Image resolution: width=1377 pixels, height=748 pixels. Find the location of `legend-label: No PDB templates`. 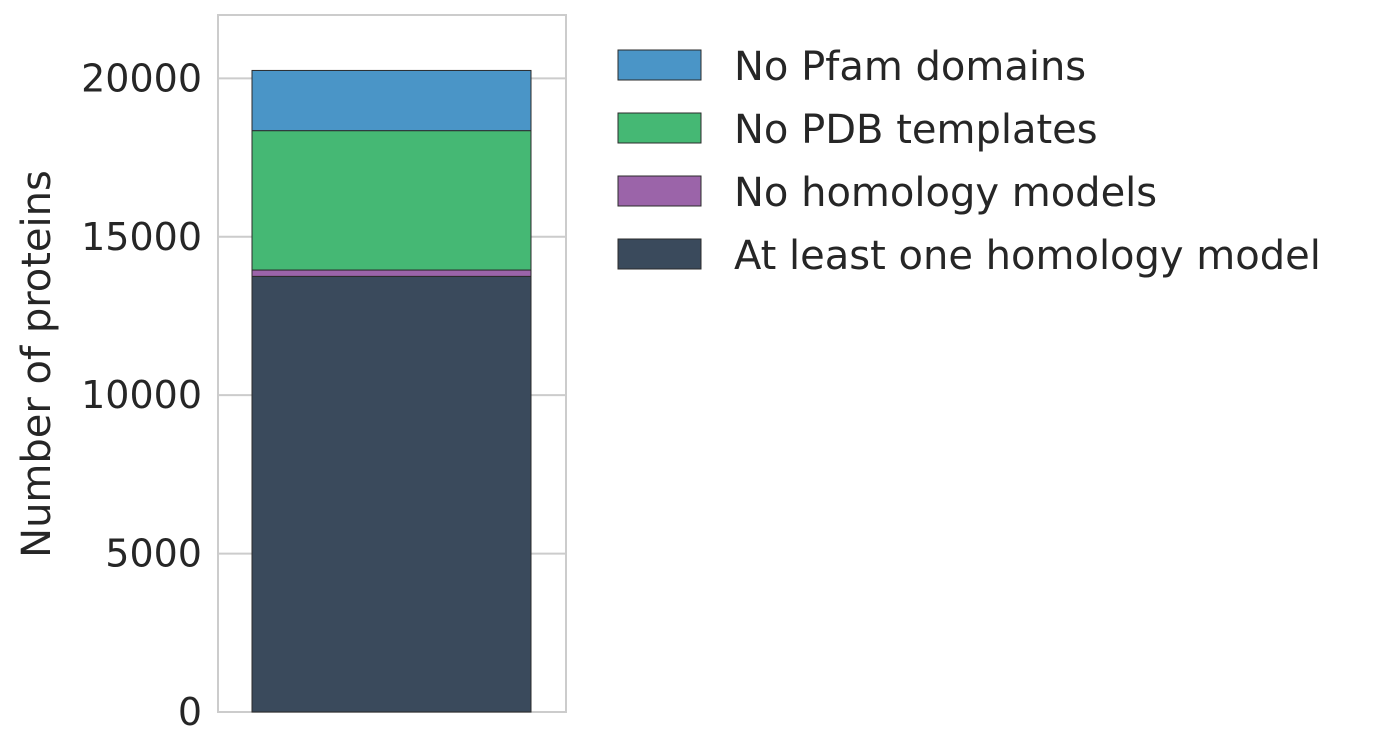

legend-label: No PDB templates is located at coordinates (916, 130).